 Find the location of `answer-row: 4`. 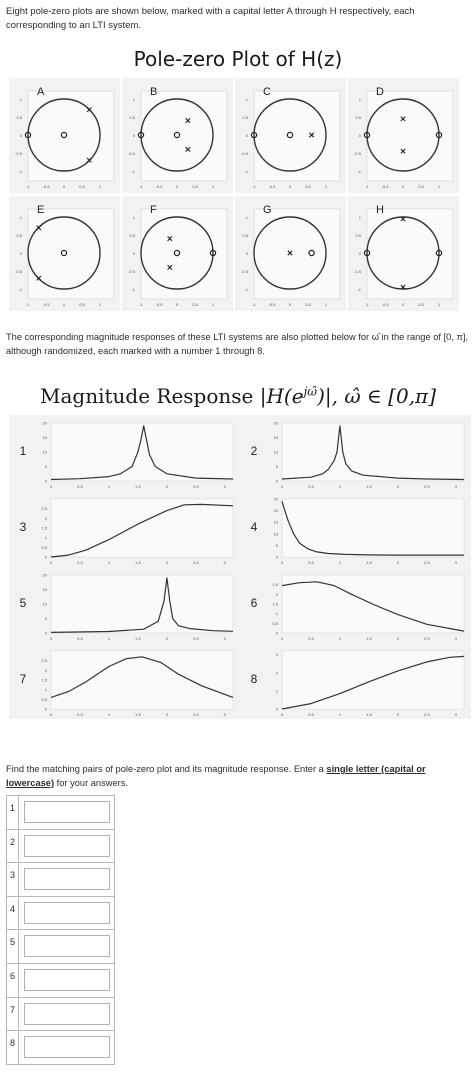

answer-row: 4 is located at coordinates (60, 913).